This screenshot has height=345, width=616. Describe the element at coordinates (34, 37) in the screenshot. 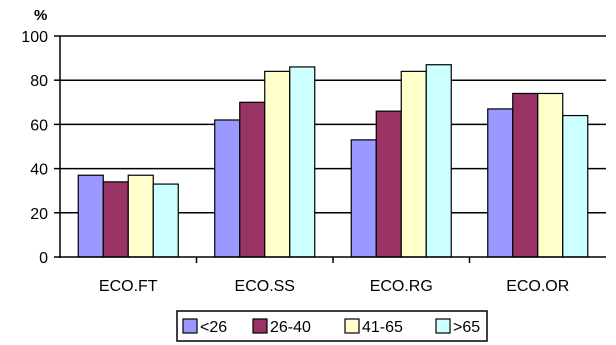

I see `y-tick-label: 100` at that location.